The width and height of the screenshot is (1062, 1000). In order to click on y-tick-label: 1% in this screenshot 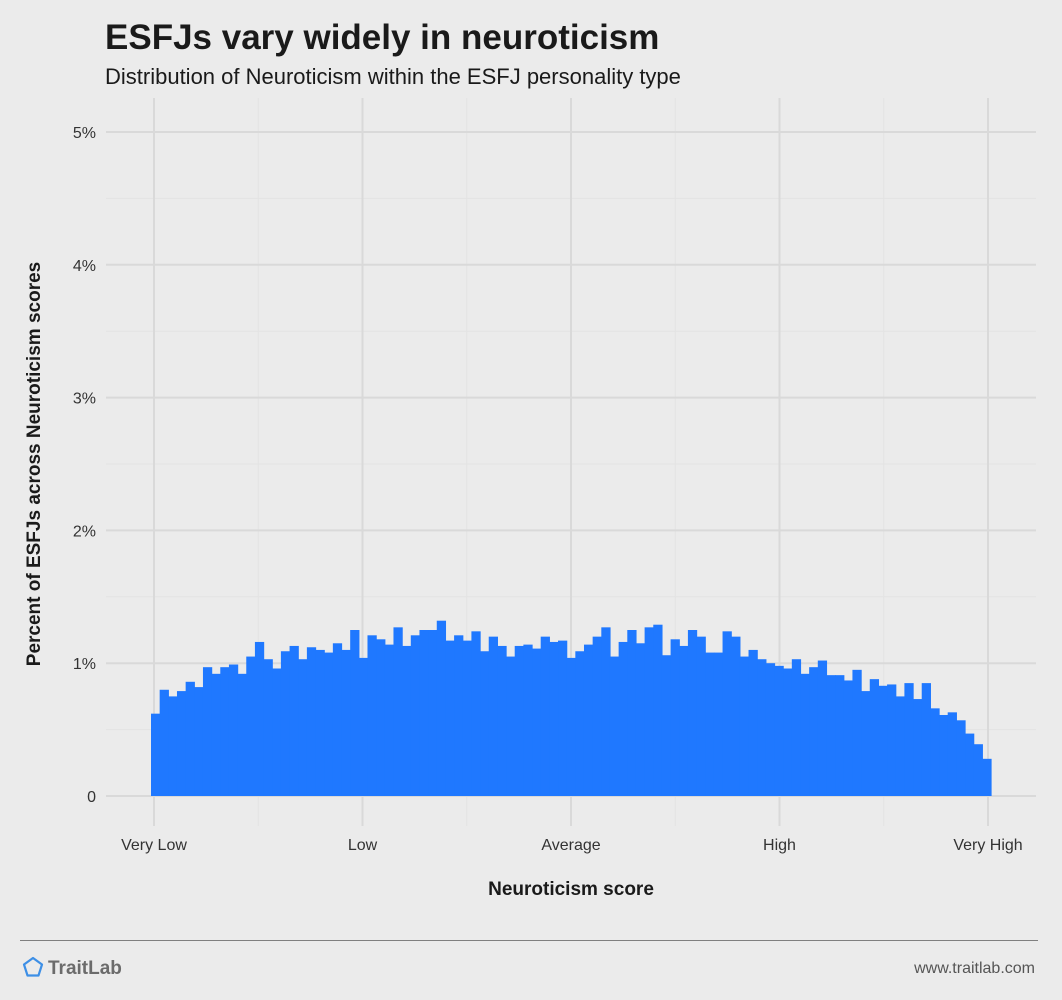, I will do `click(84, 664)`.